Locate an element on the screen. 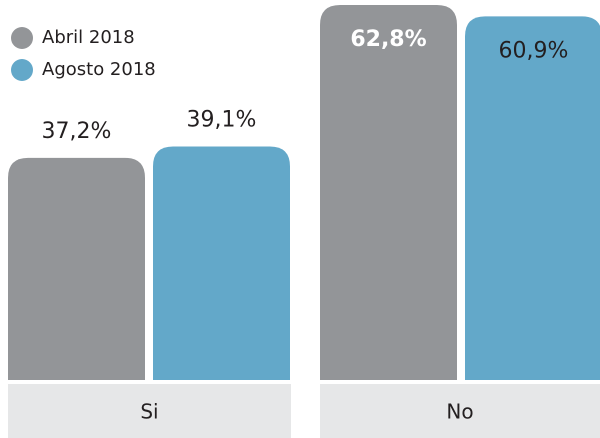 The width and height of the screenshot is (600, 438). x-tick-label: No is located at coordinates (459, 412).